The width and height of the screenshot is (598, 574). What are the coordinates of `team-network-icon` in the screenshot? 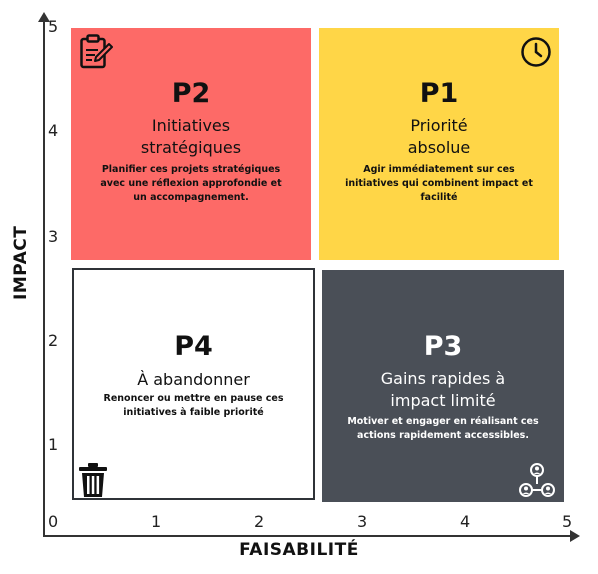 It's located at (537, 482).